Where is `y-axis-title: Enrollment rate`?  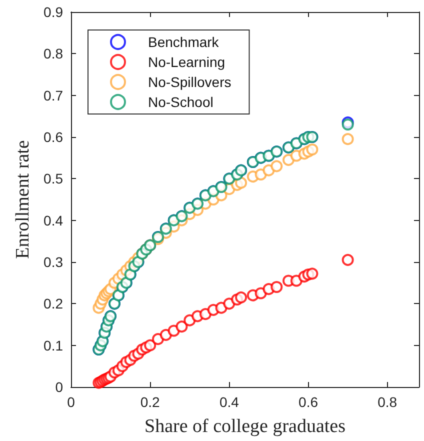 y-axis-title: Enrollment rate is located at coordinates (23, 199).